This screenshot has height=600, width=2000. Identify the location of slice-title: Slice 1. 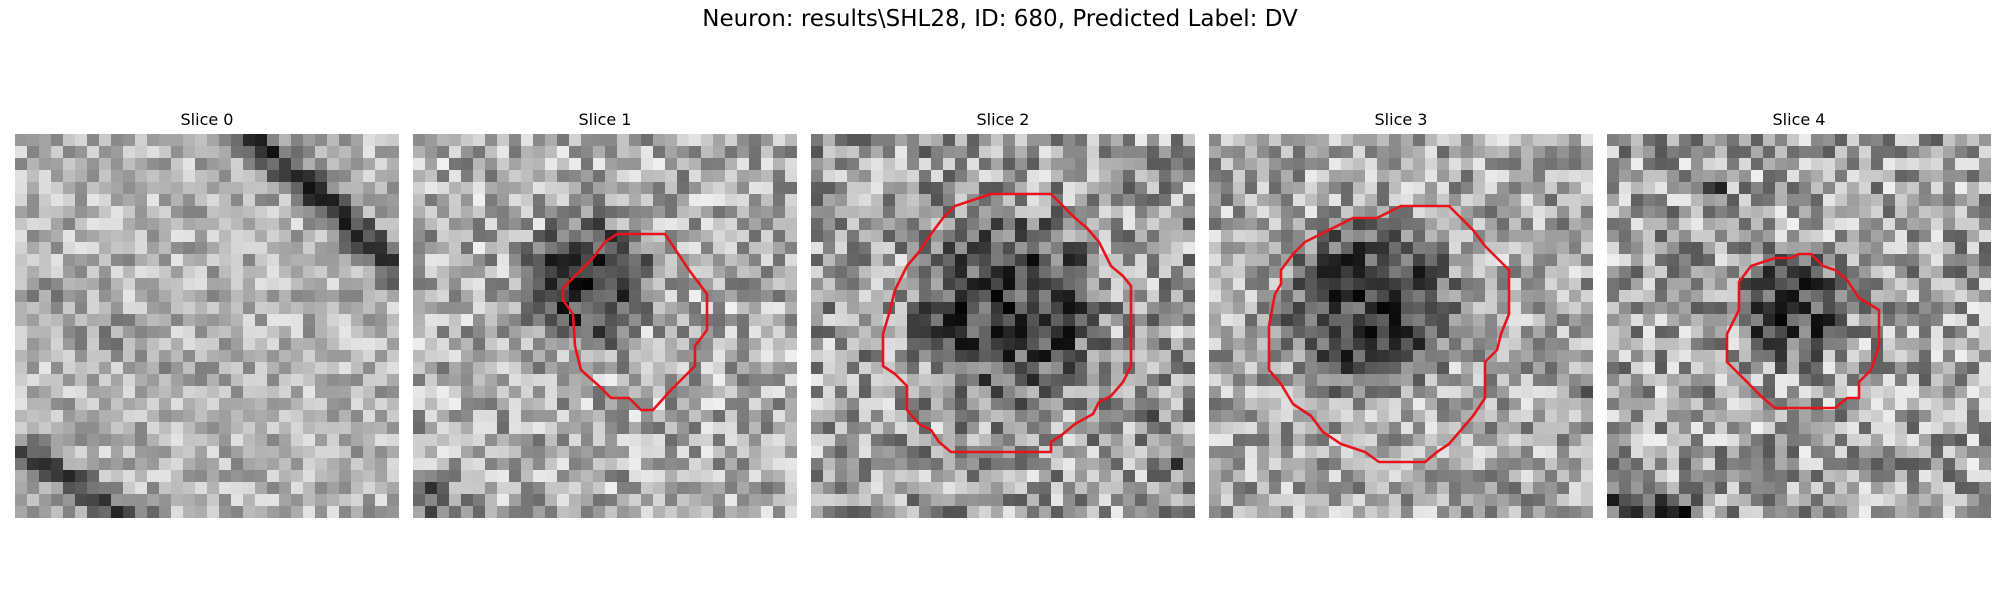
(605, 119).